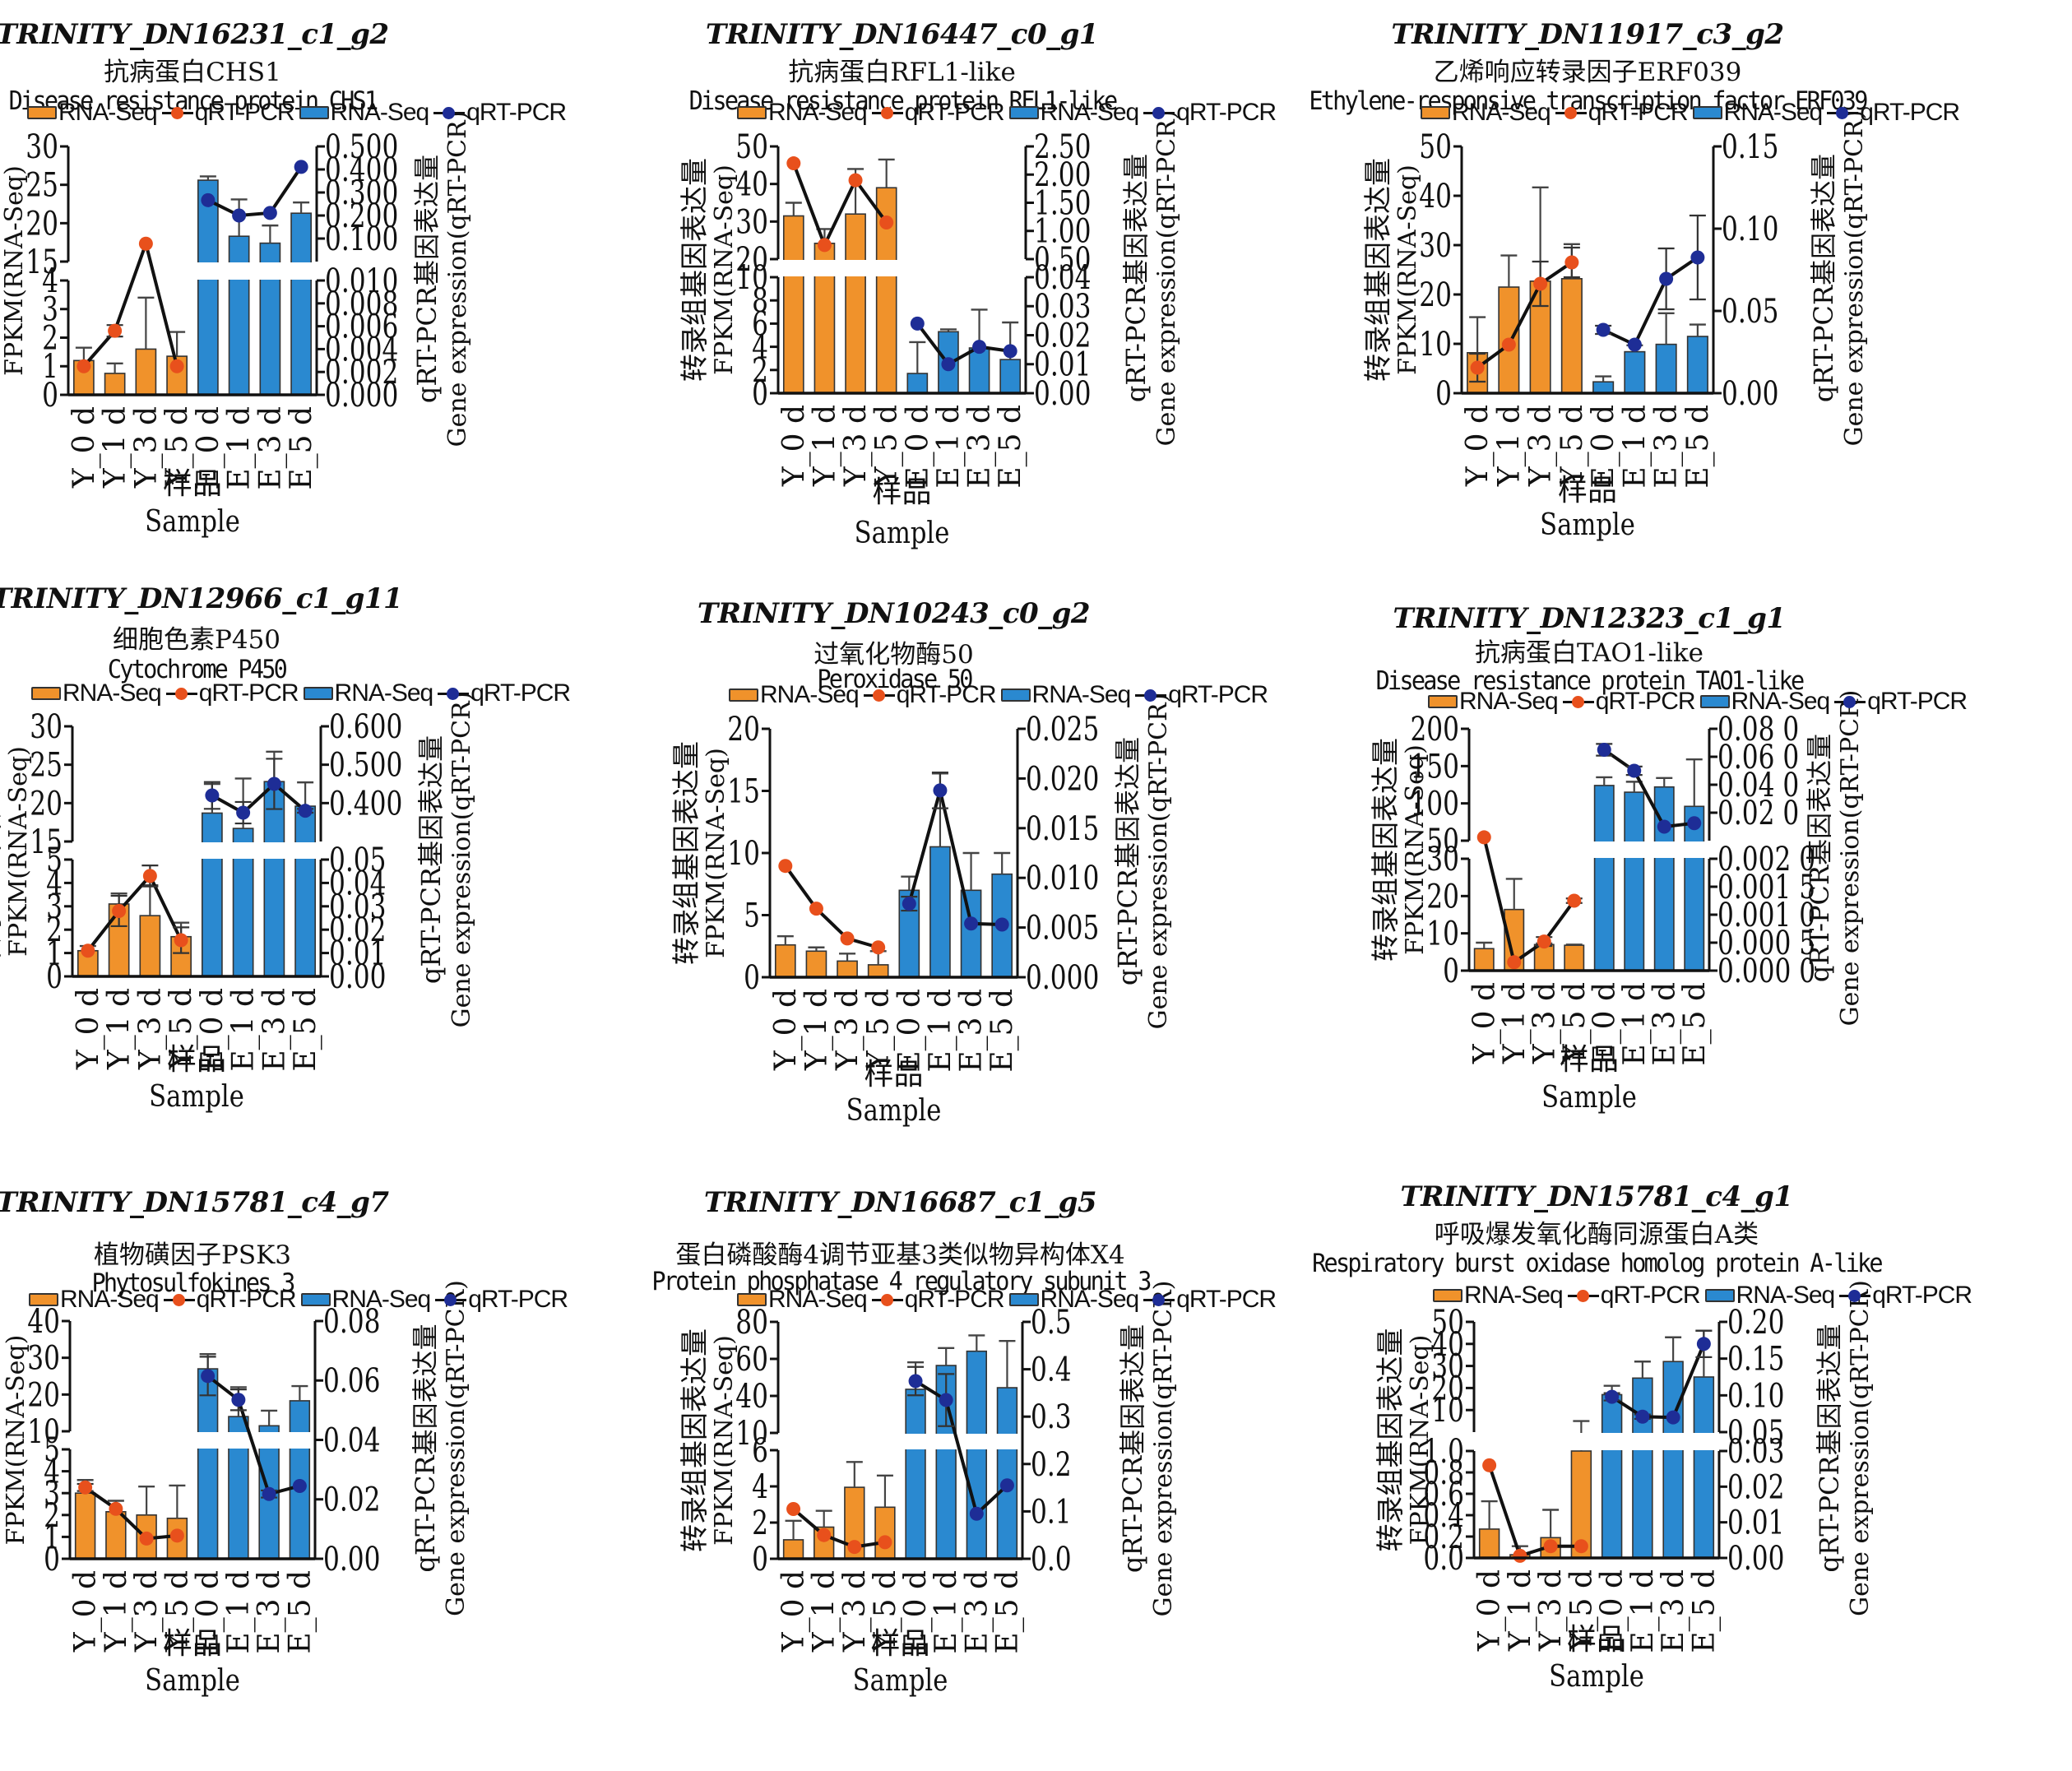 Image resolution: width=2072 pixels, height=1771 pixels. I want to click on left-tick-label: 0.0, so click(1443, 1559).